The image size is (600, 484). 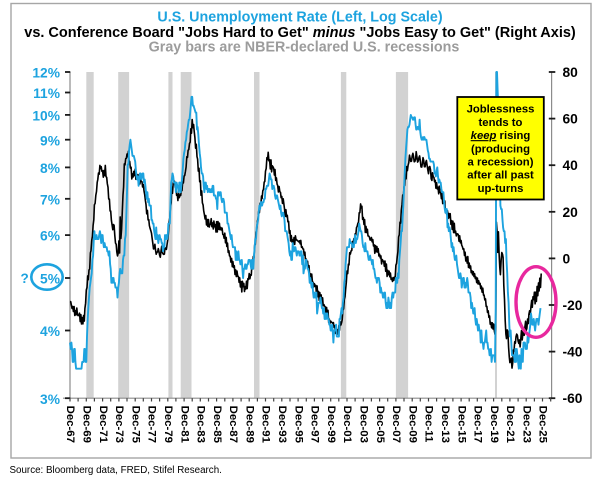 What do you see at coordinates (46, 116) in the screenshot?
I see `svg-text: 10%` at bounding box center [46, 116].